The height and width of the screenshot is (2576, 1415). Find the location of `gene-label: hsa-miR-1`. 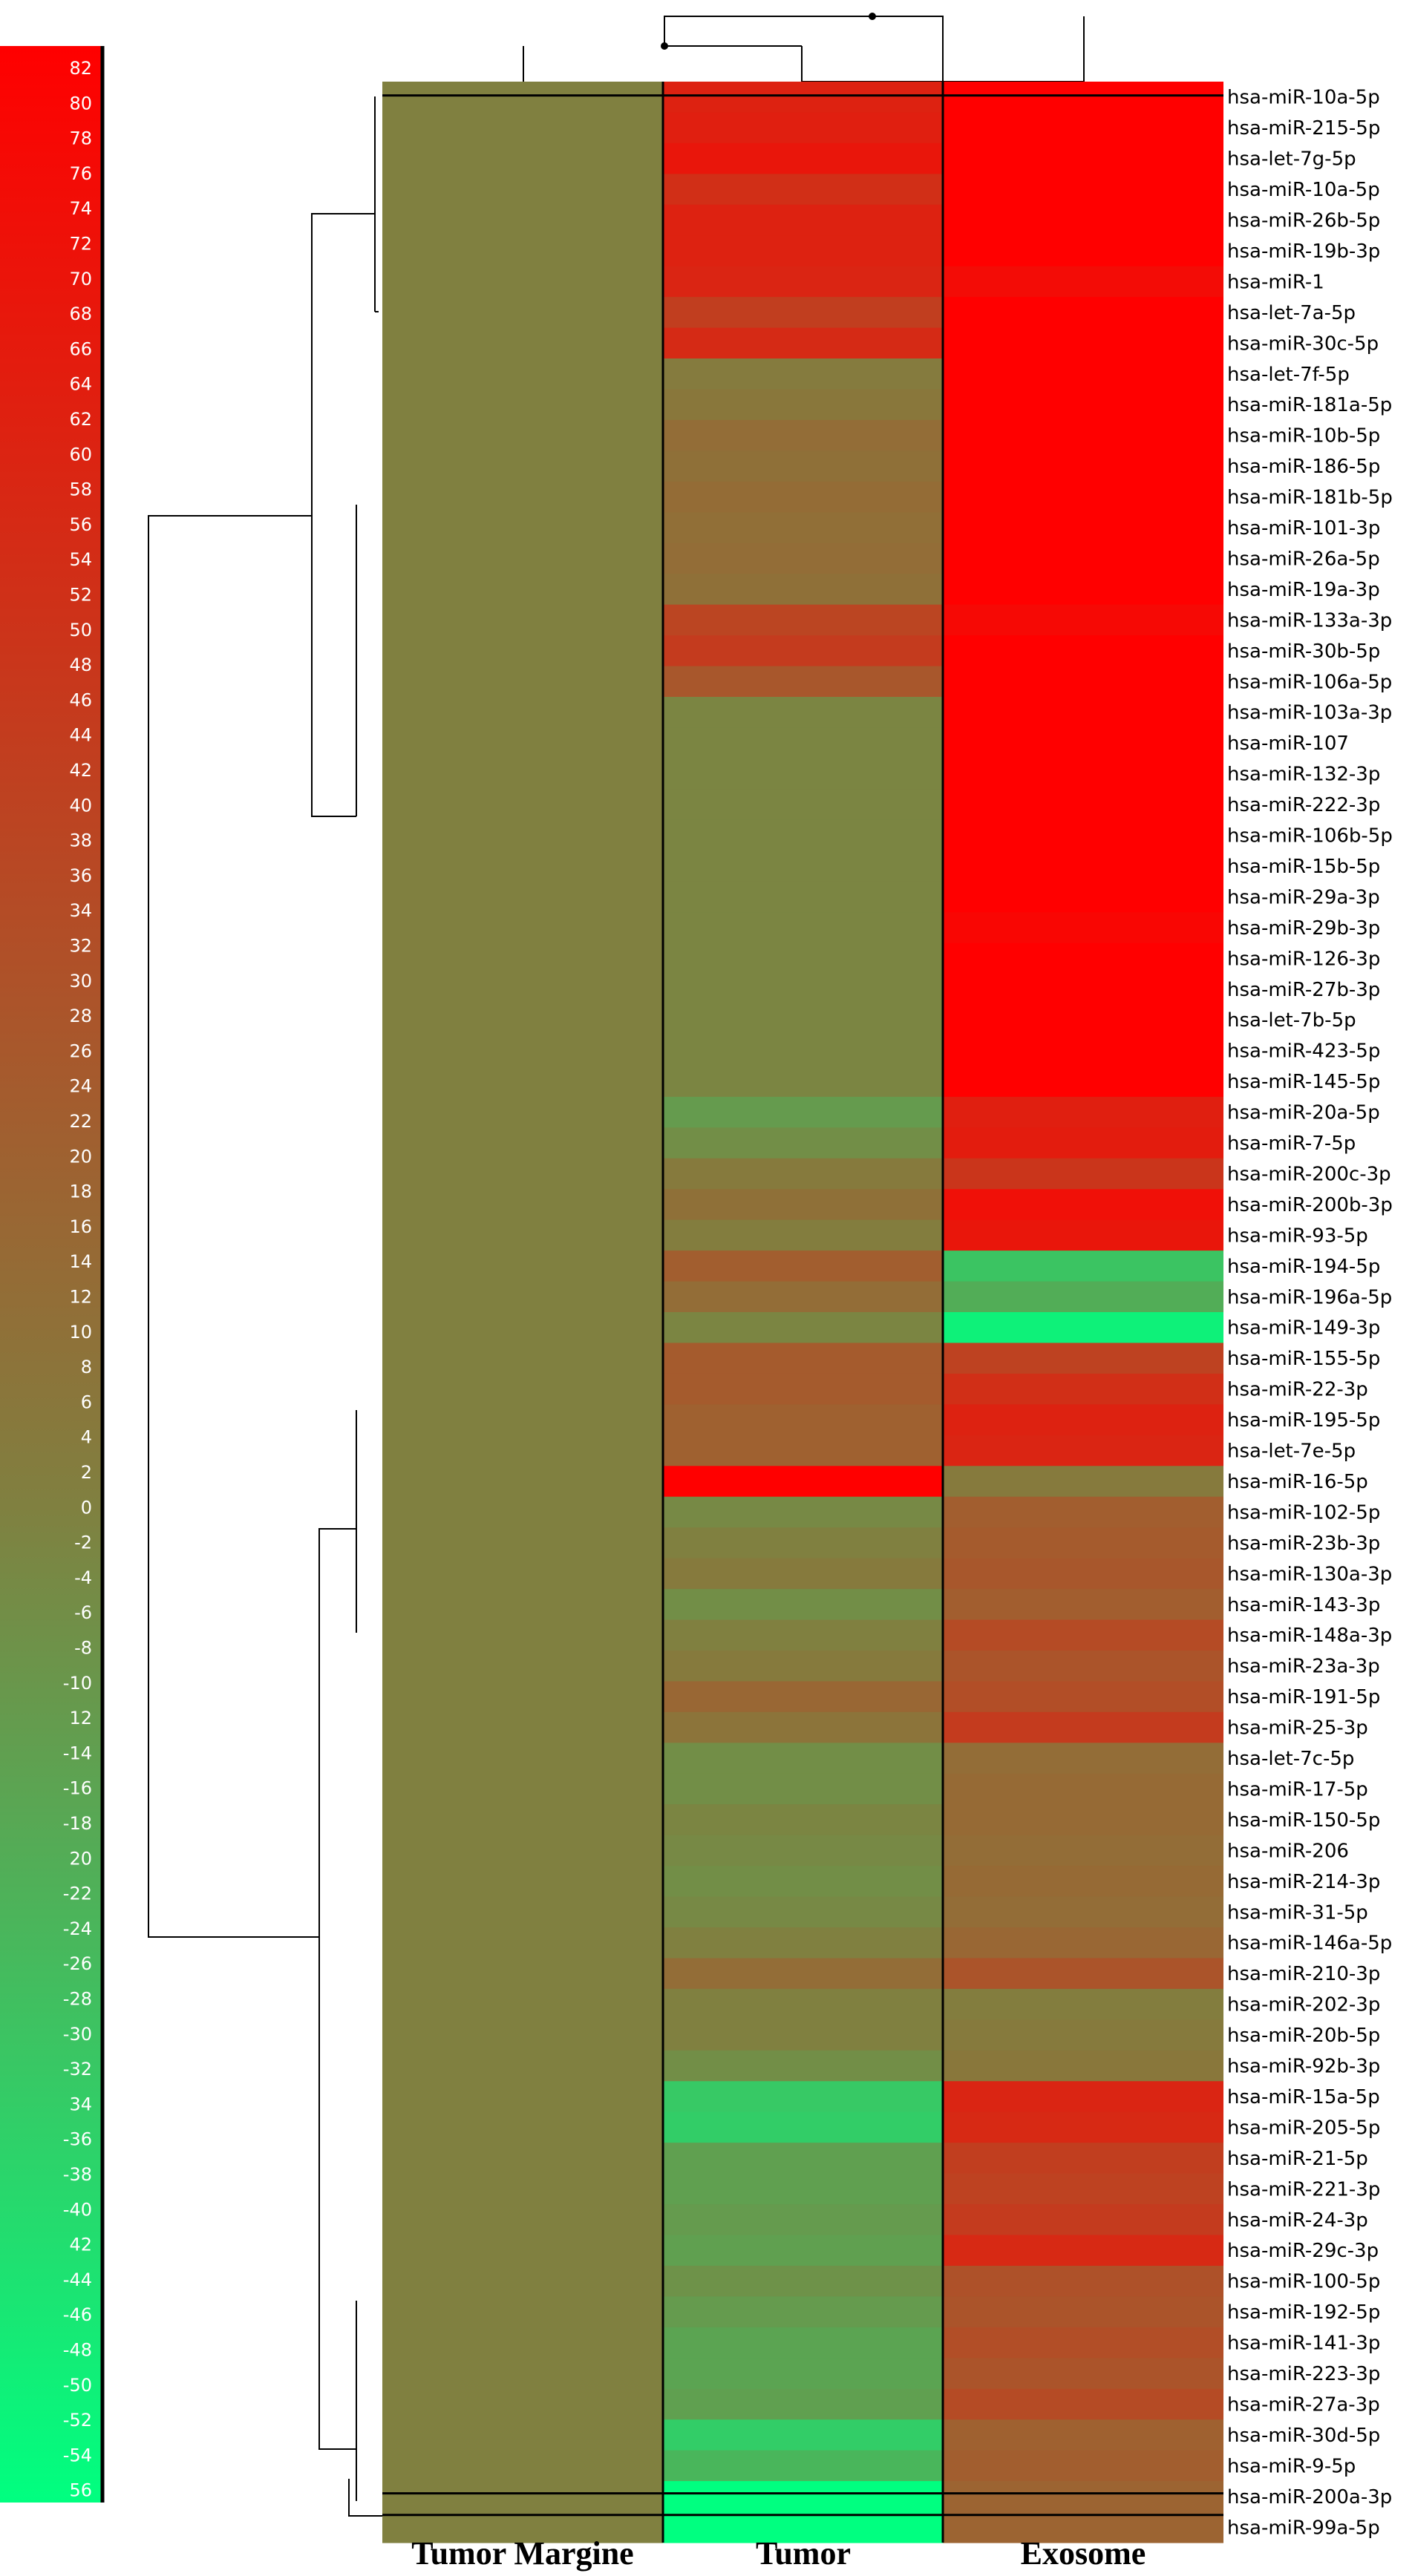

gene-label: hsa-miR-1 is located at coordinates (1275, 282).